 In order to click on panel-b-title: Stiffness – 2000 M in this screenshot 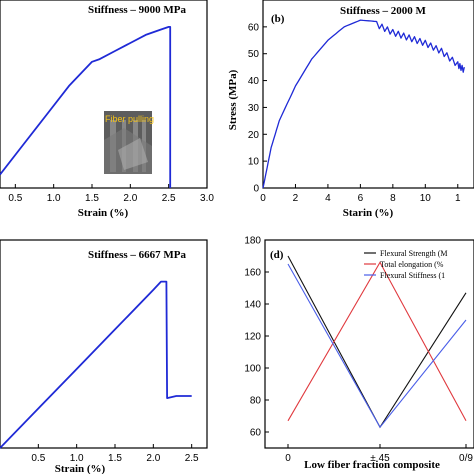, I will do `click(383, 11)`.